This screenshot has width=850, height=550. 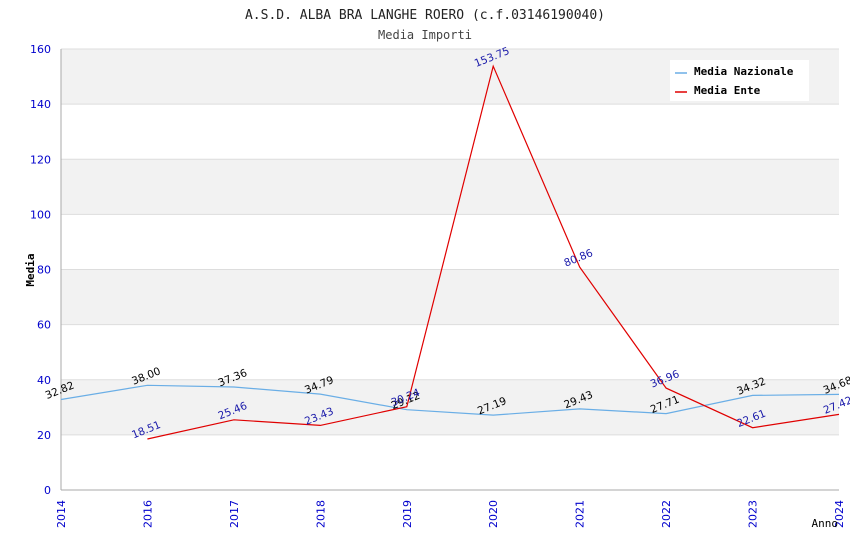 What do you see at coordinates (40, 159) in the screenshot?
I see `y-tick-label: 120` at bounding box center [40, 159].